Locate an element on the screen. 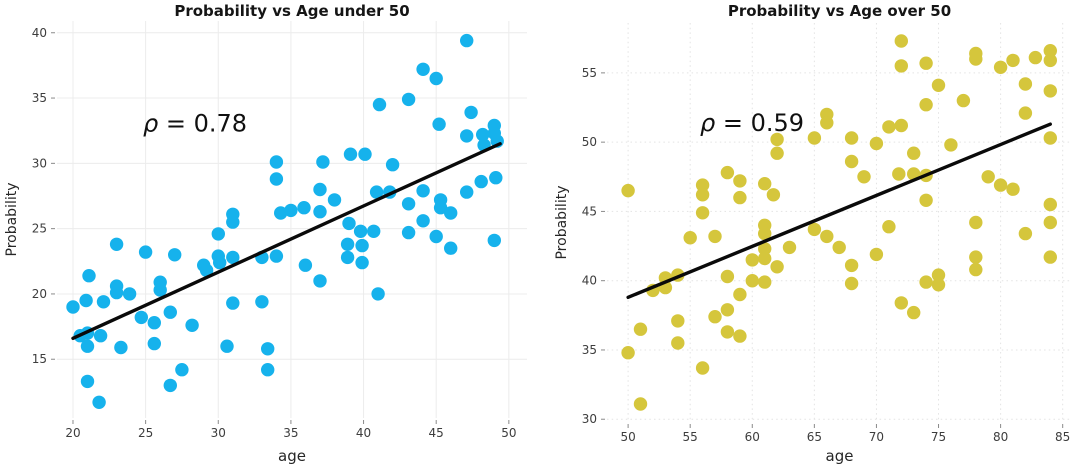 The width and height of the screenshot is (1080, 476). x-tick-label: 85 is located at coordinates (1062, 437).